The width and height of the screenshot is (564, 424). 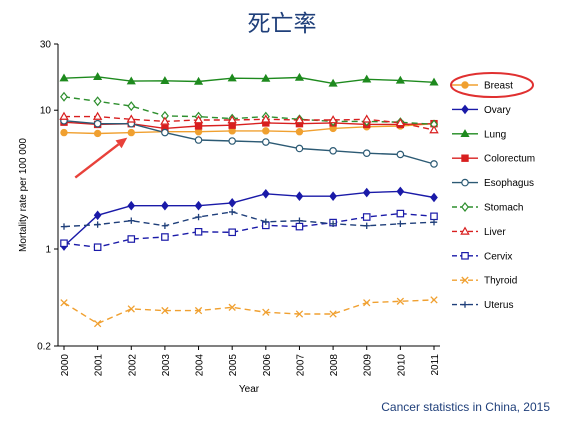 What do you see at coordinates (48, 249) in the screenshot?
I see `y-tick-label: 1` at bounding box center [48, 249].